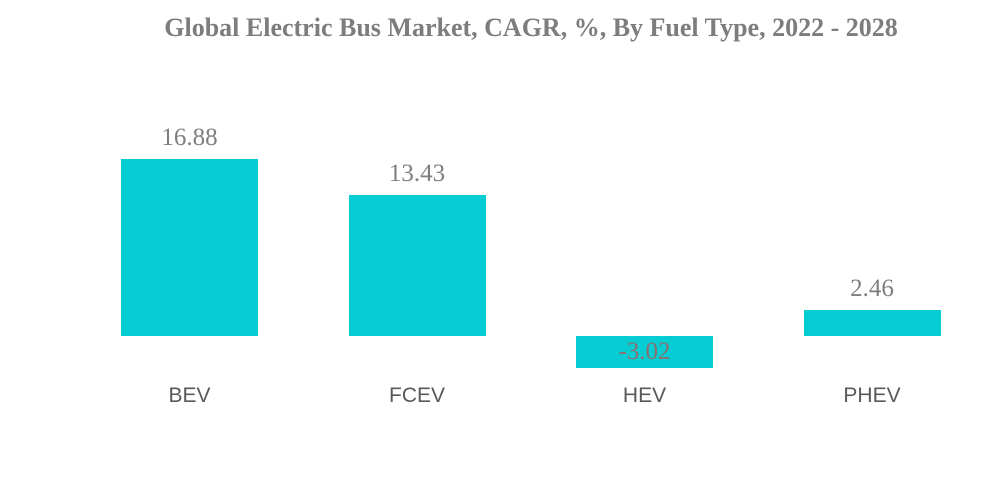 The image size is (1000, 483). Describe the element at coordinates (189, 247) in the screenshot. I see `bar-bev` at that location.